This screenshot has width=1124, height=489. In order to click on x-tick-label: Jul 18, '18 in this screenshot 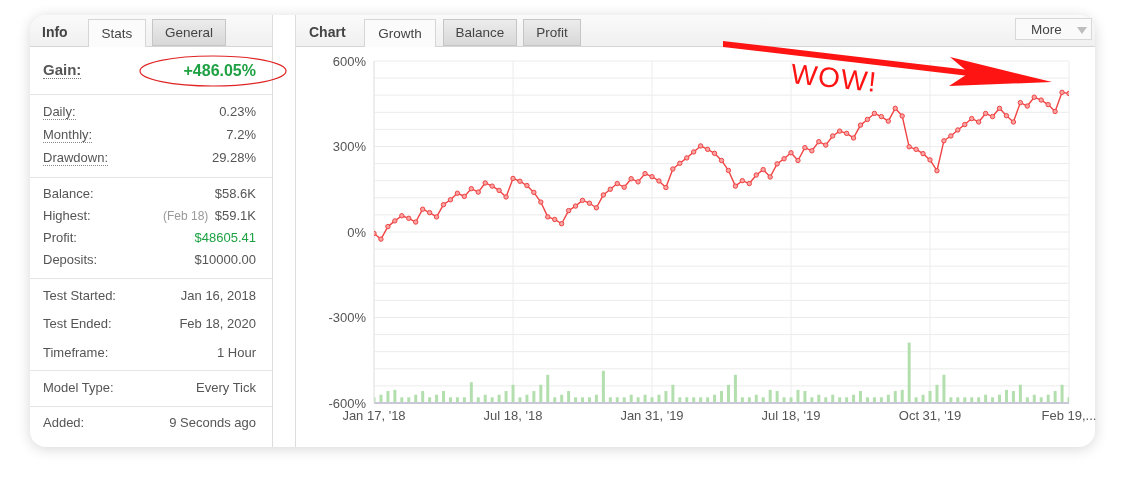, I will do `click(513, 416)`.